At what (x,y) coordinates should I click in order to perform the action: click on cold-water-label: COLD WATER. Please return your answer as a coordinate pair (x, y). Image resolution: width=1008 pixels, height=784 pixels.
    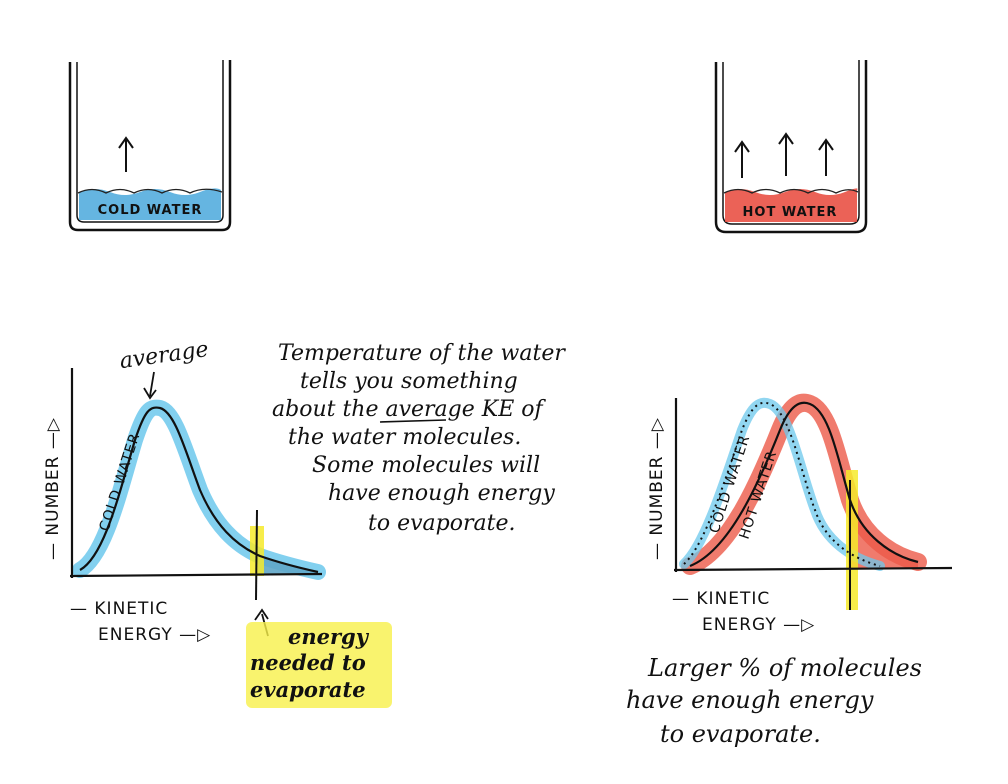
    Looking at the image, I should click on (150, 210).